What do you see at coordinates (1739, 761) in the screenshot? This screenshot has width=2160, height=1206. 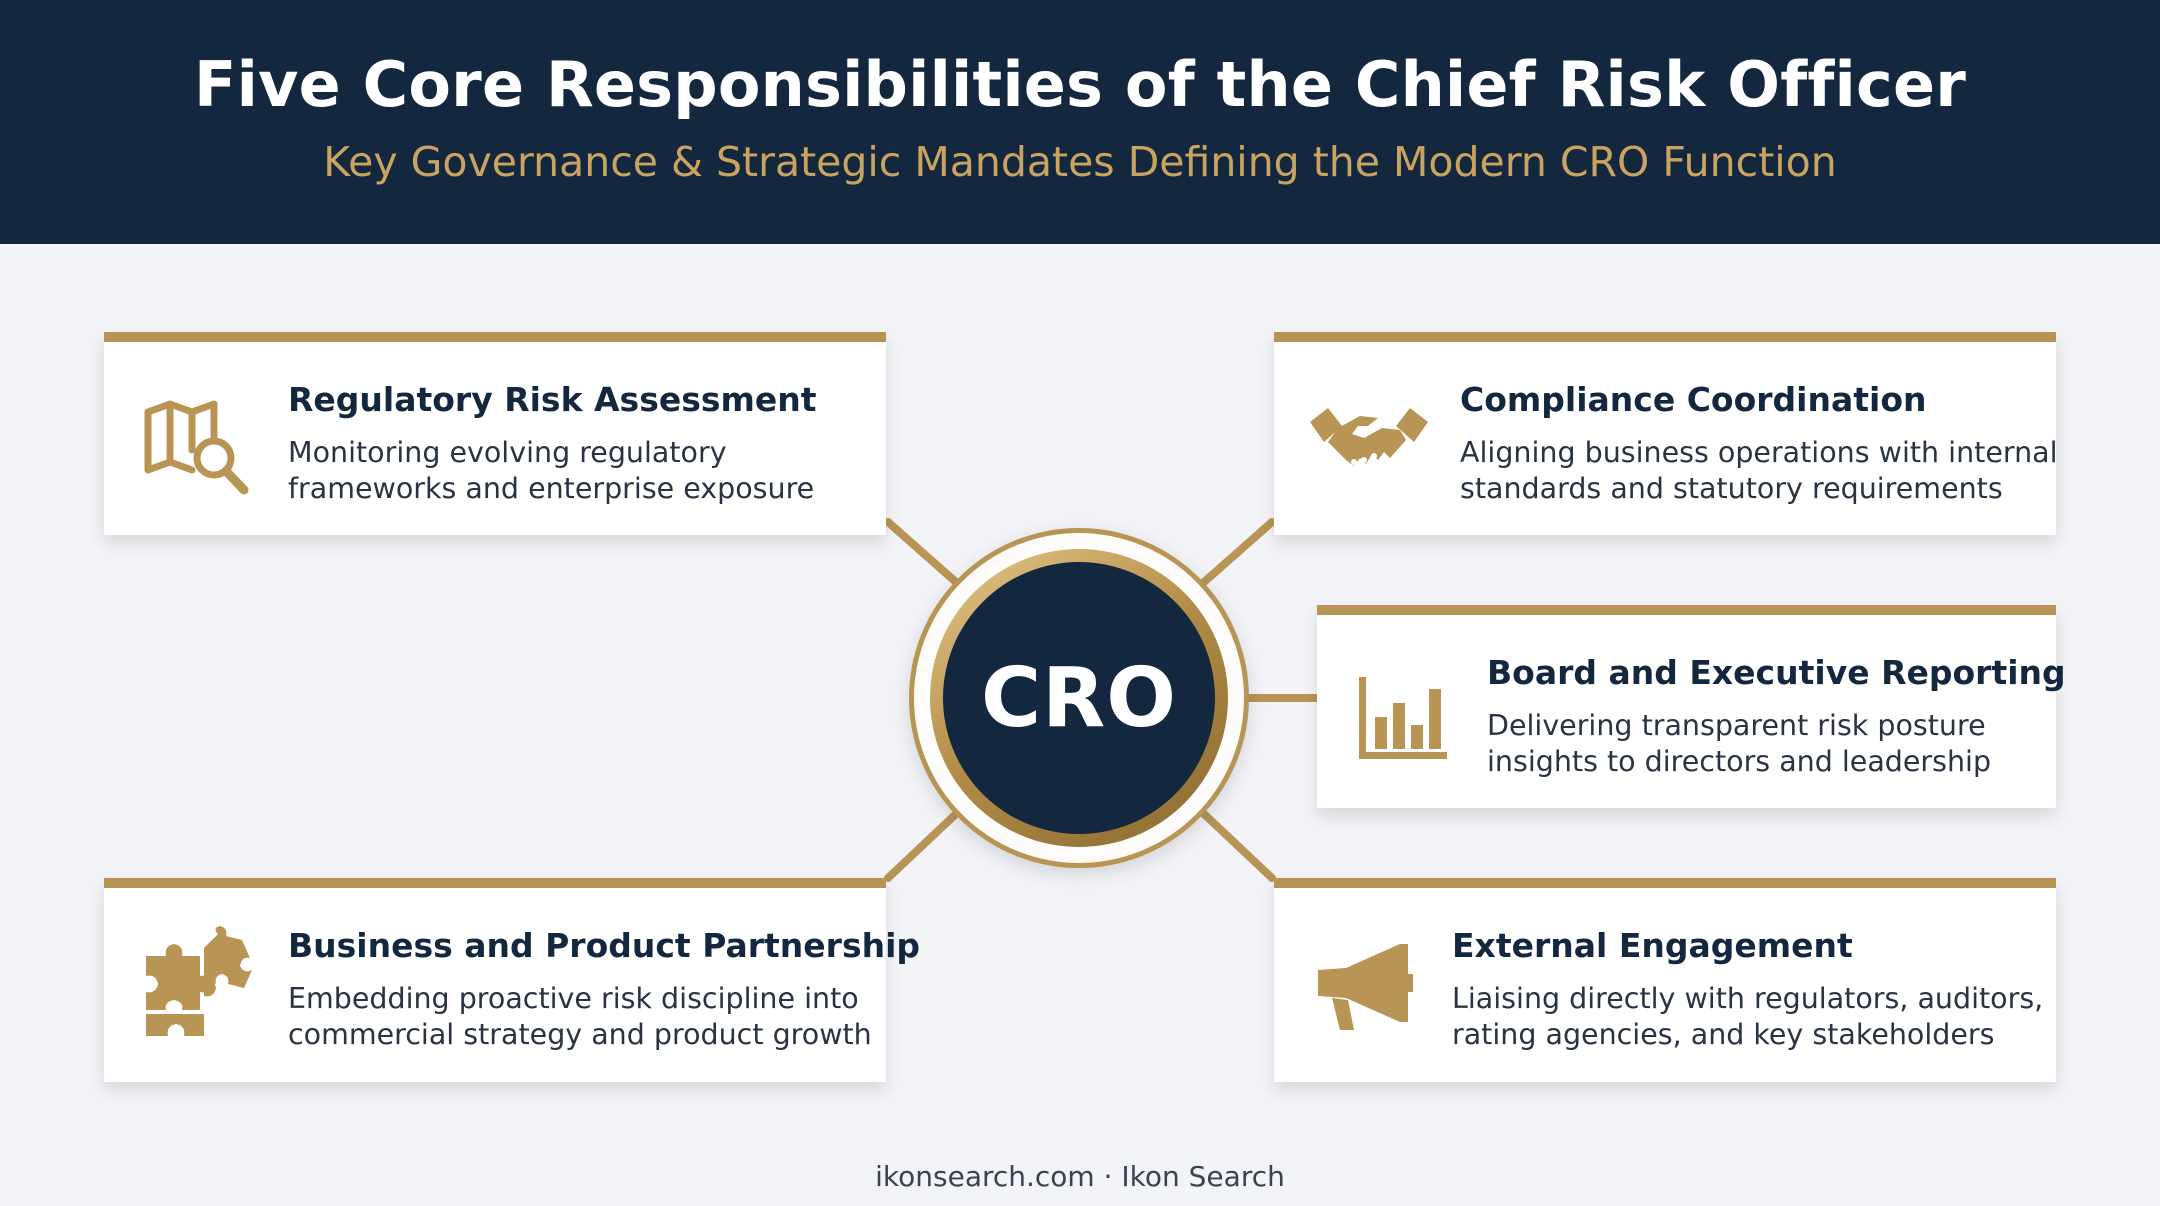 I see `card-description-line-2: insights to directors and leadership` at bounding box center [1739, 761].